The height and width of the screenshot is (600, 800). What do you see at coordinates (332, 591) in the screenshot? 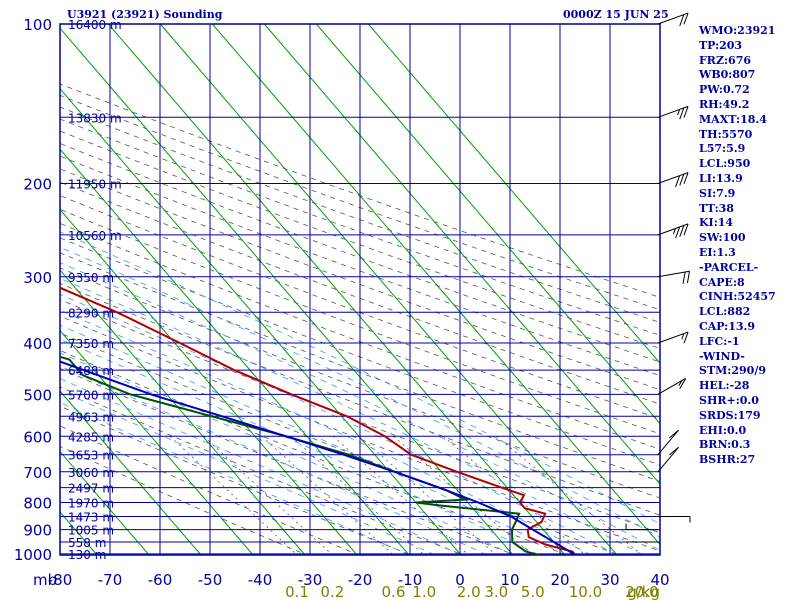
I see `mixing-ratio-label: 0.2` at bounding box center [332, 591].